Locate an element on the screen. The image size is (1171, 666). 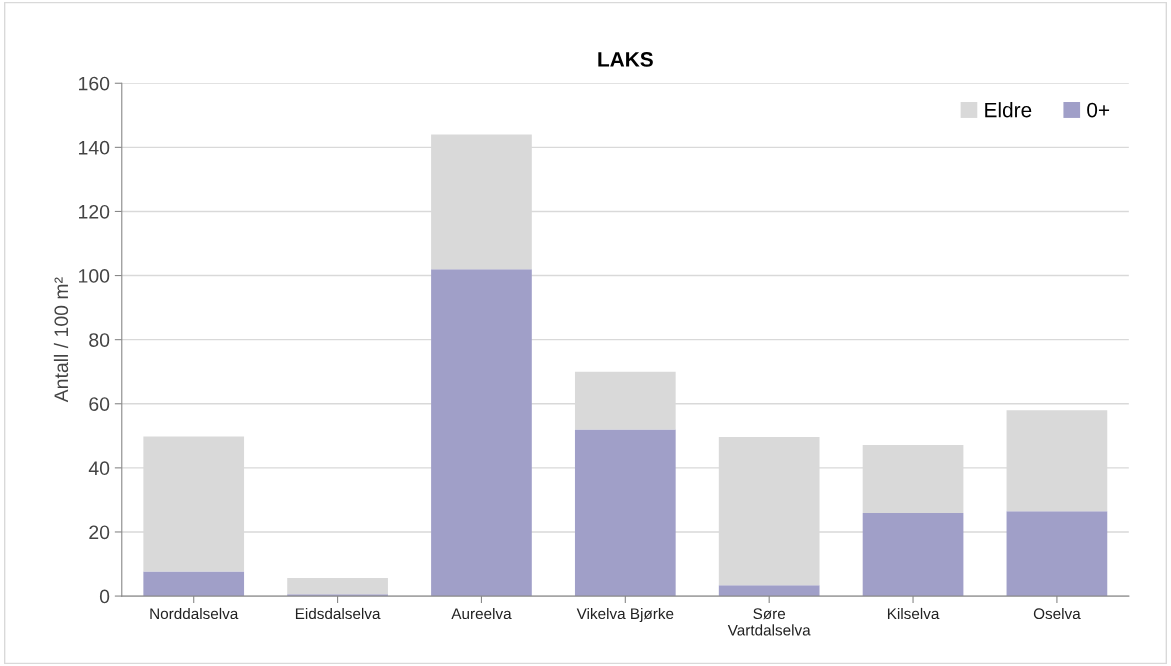
y-tick-label: 140 is located at coordinates (94, 147).